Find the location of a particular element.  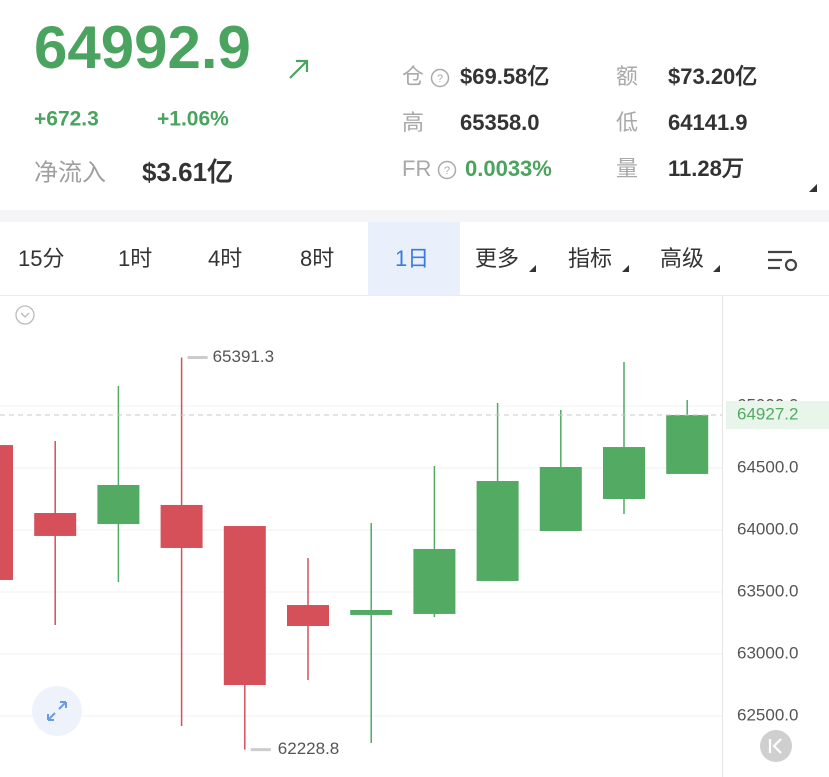

tab-selected-bg is located at coordinates (414, 258).